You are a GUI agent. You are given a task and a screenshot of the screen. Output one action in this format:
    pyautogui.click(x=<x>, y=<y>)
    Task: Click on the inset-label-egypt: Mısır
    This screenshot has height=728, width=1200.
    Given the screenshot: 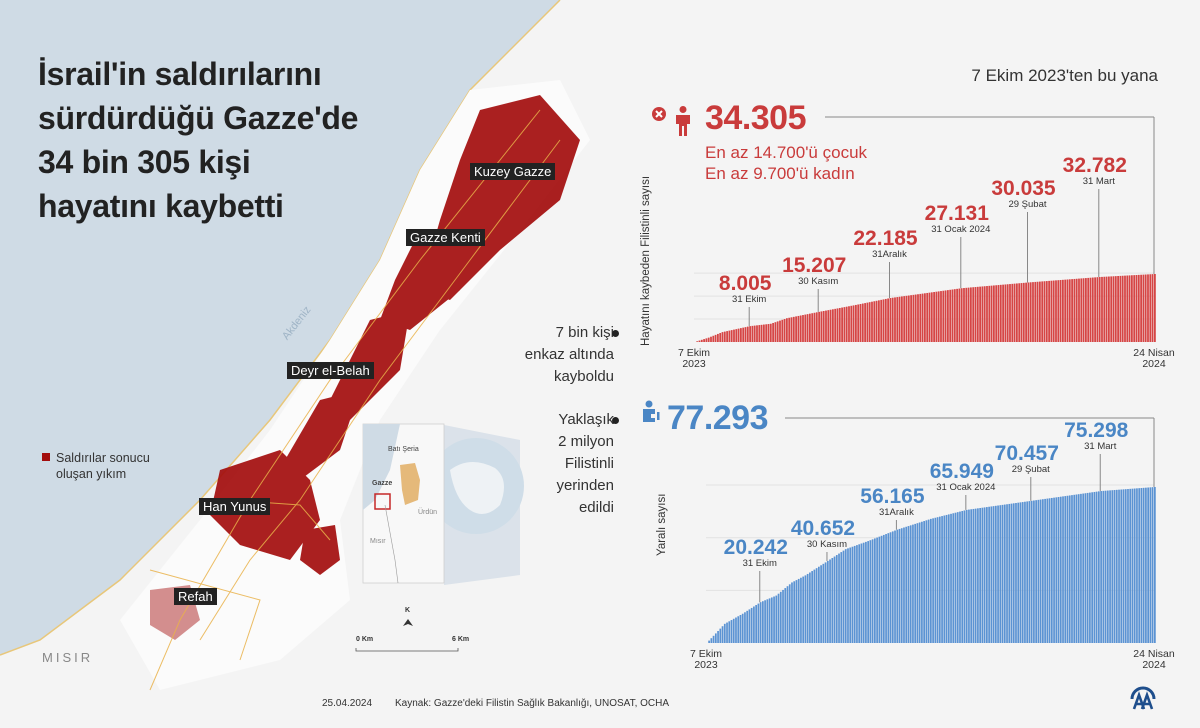 What is the action you would take?
    pyautogui.click(x=378, y=541)
    